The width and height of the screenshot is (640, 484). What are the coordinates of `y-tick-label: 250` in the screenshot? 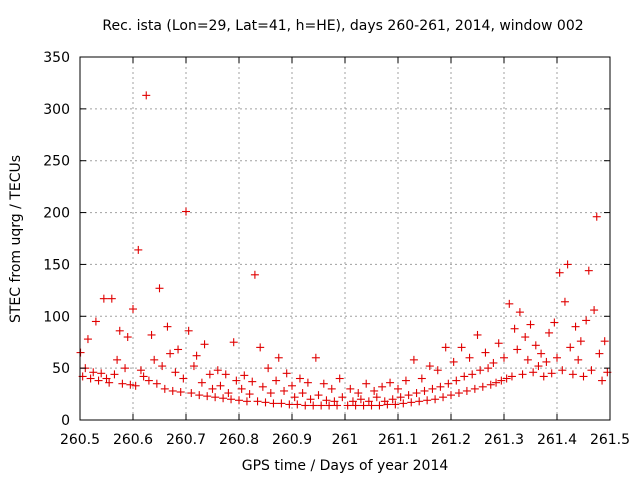 It's located at (56, 162).